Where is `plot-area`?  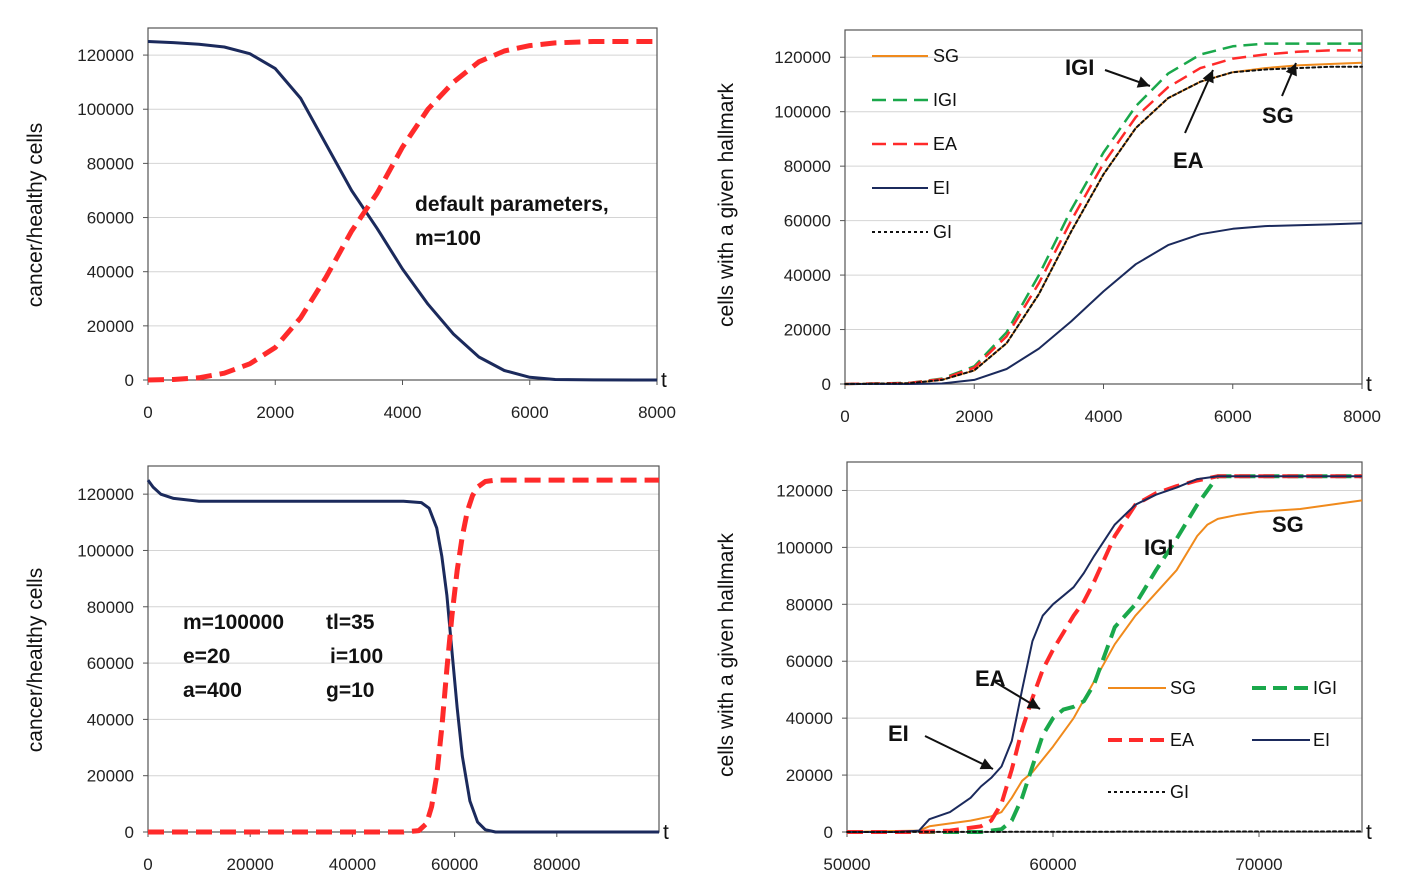 plot-area is located at coordinates (1103, 207).